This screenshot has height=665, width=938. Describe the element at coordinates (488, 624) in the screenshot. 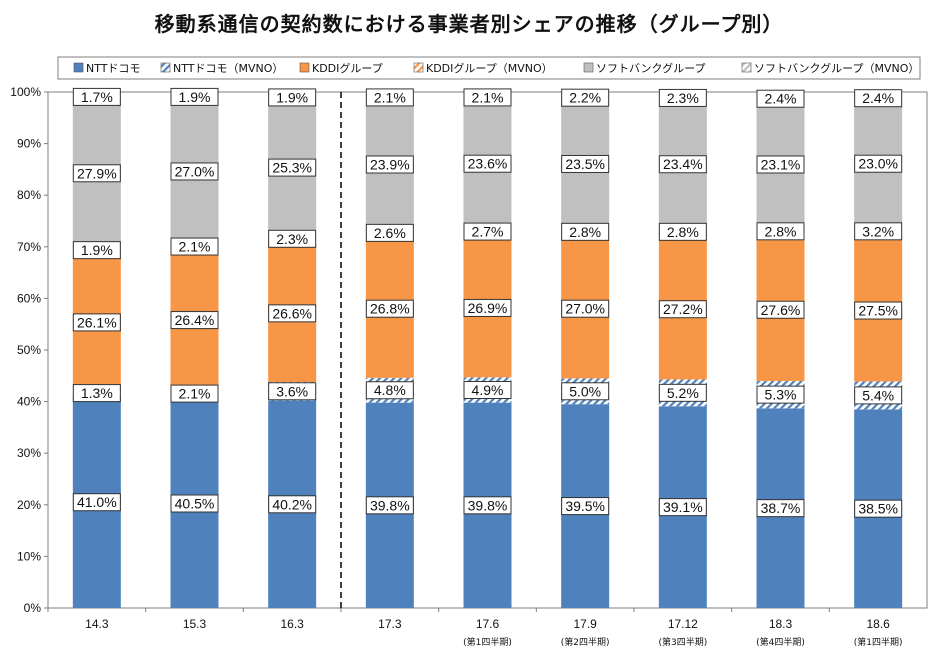

I see `x-tick-label: 17.6` at that location.